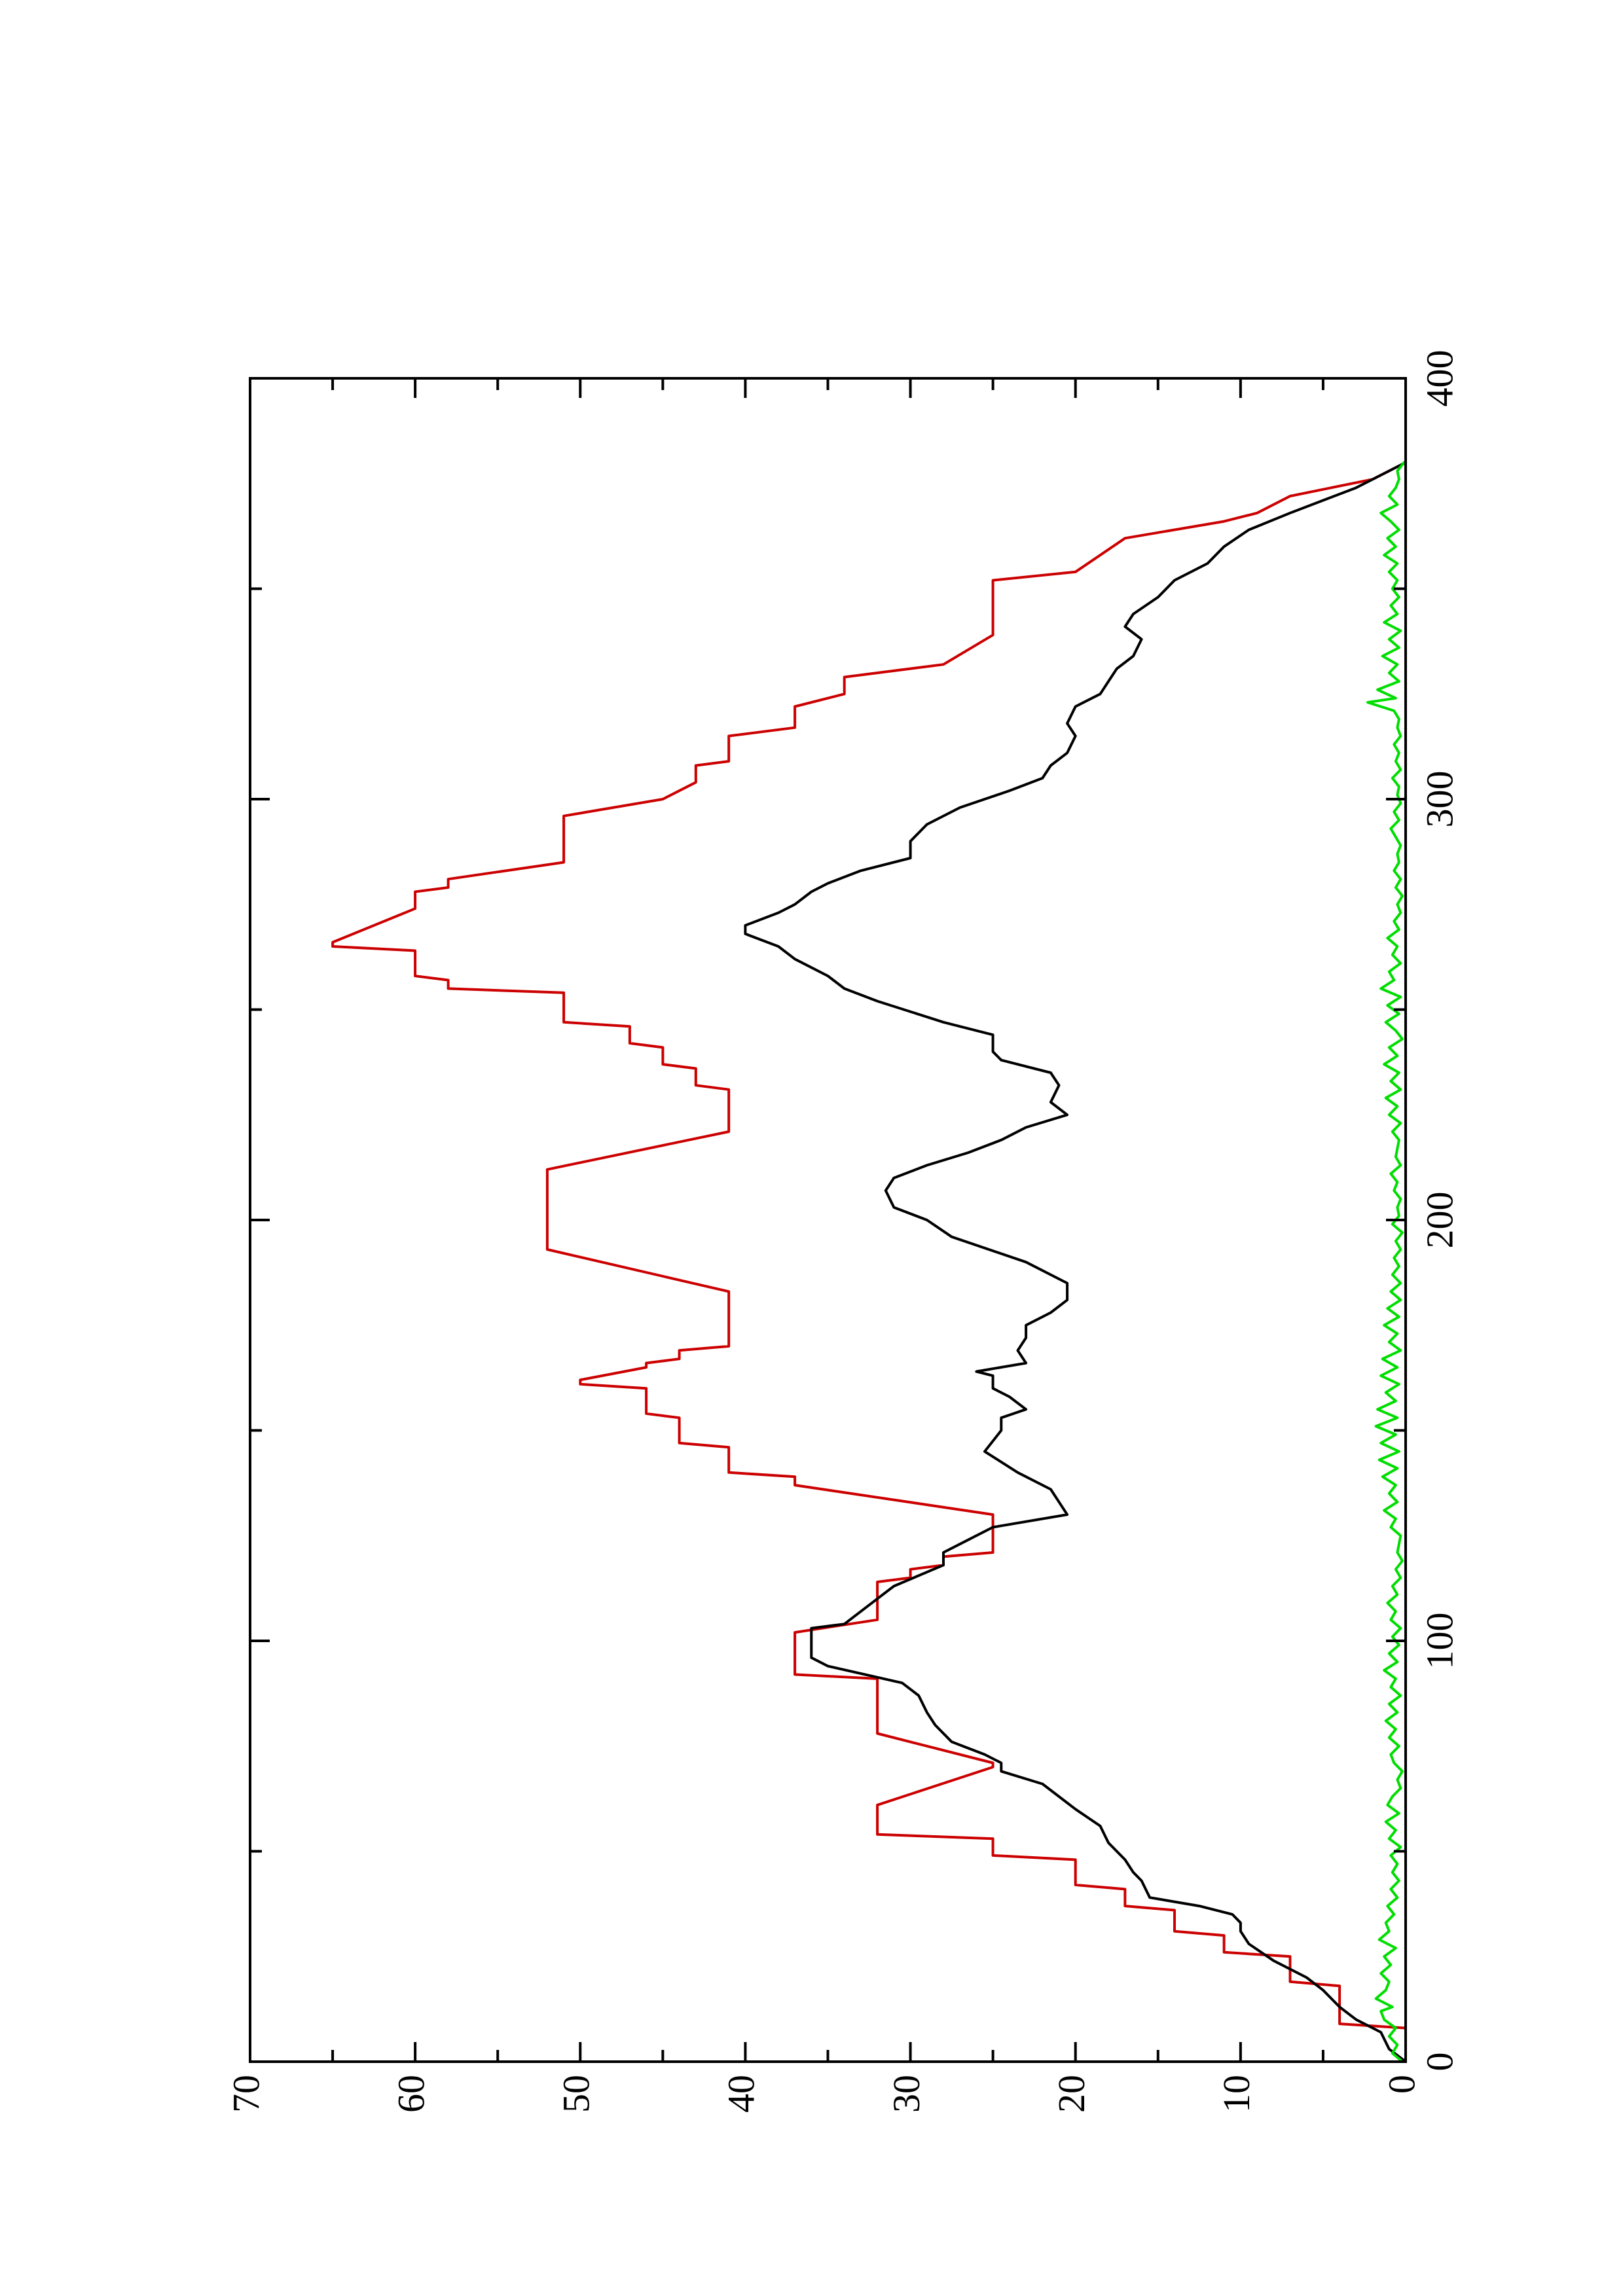 The width and height of the screenshot is (1623, 2296). I want to click on x-tick-label: 200, so click(1439, 1220).